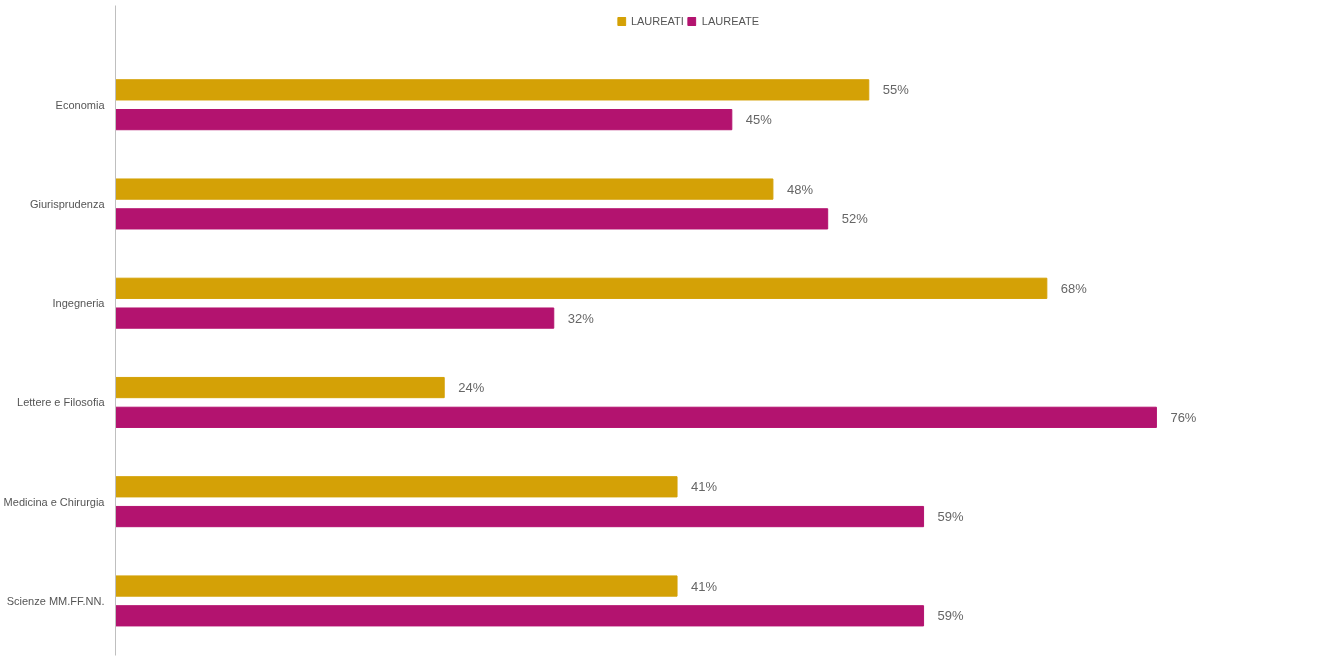  What do you see at coordinates (800, 189) in the screenshot?
I see `data-label: 48%` at bounding box center [800, 189].